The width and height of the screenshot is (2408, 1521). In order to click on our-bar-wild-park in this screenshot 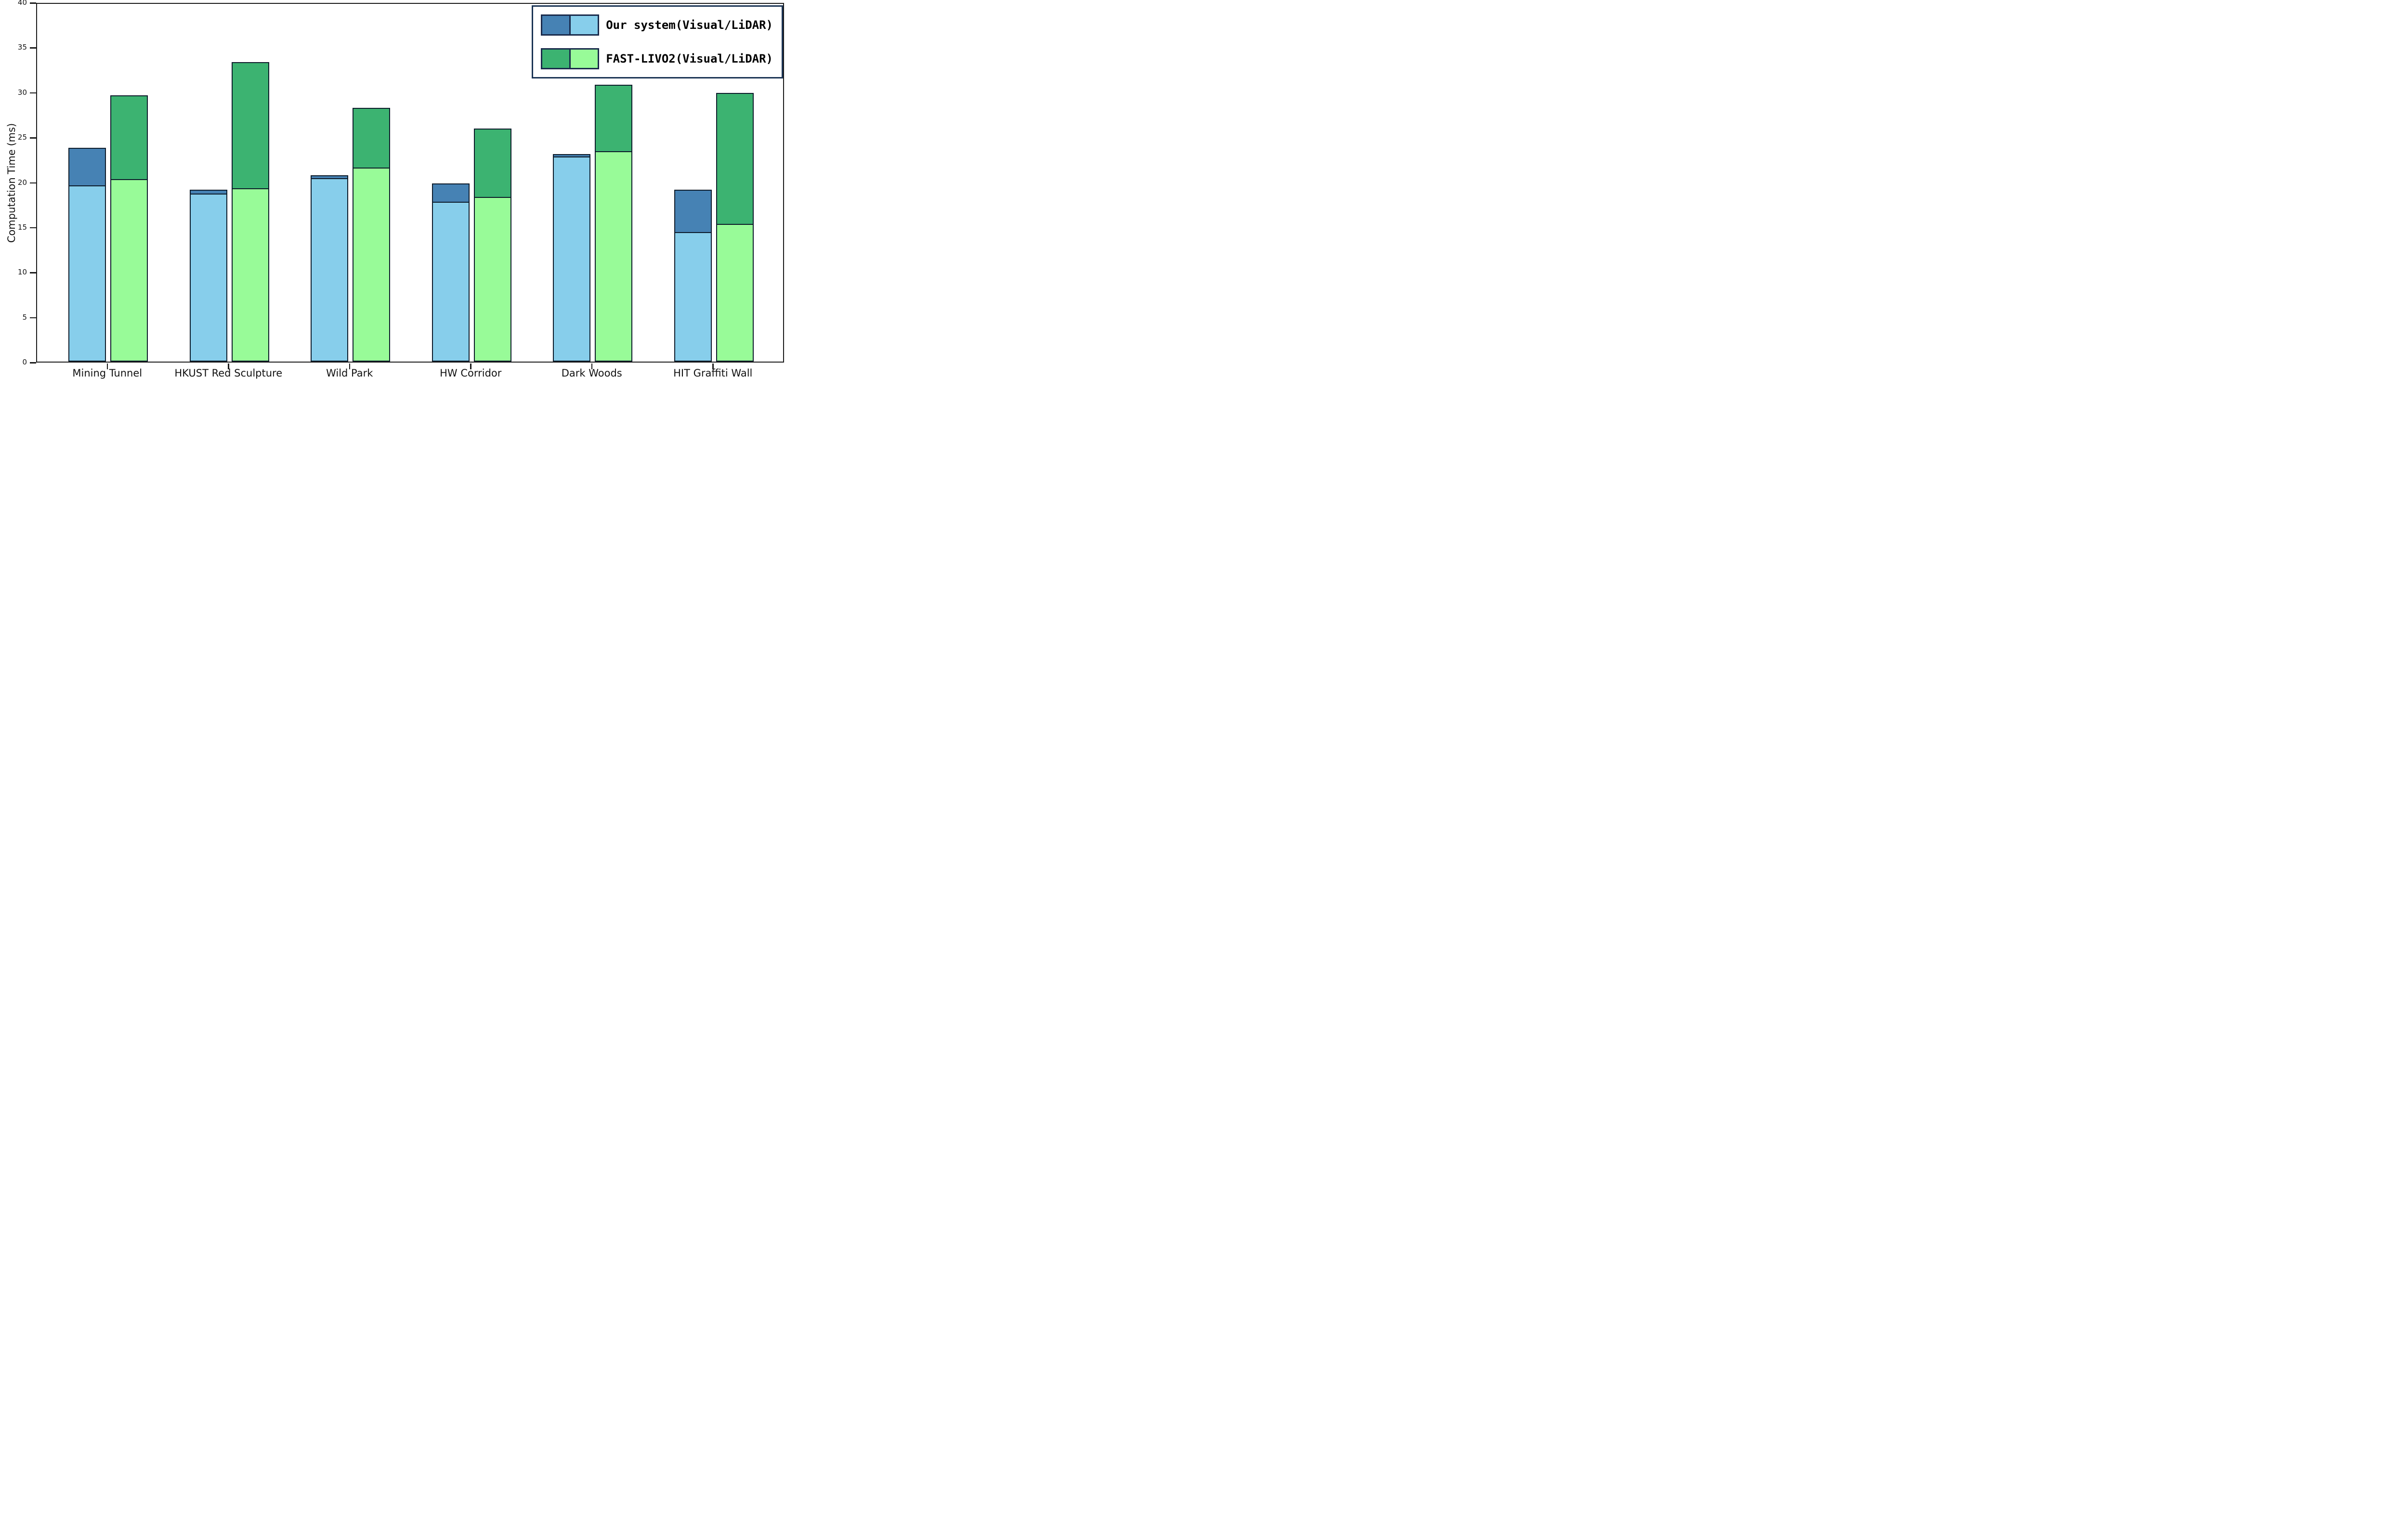, I will do `click(330, 268)`.